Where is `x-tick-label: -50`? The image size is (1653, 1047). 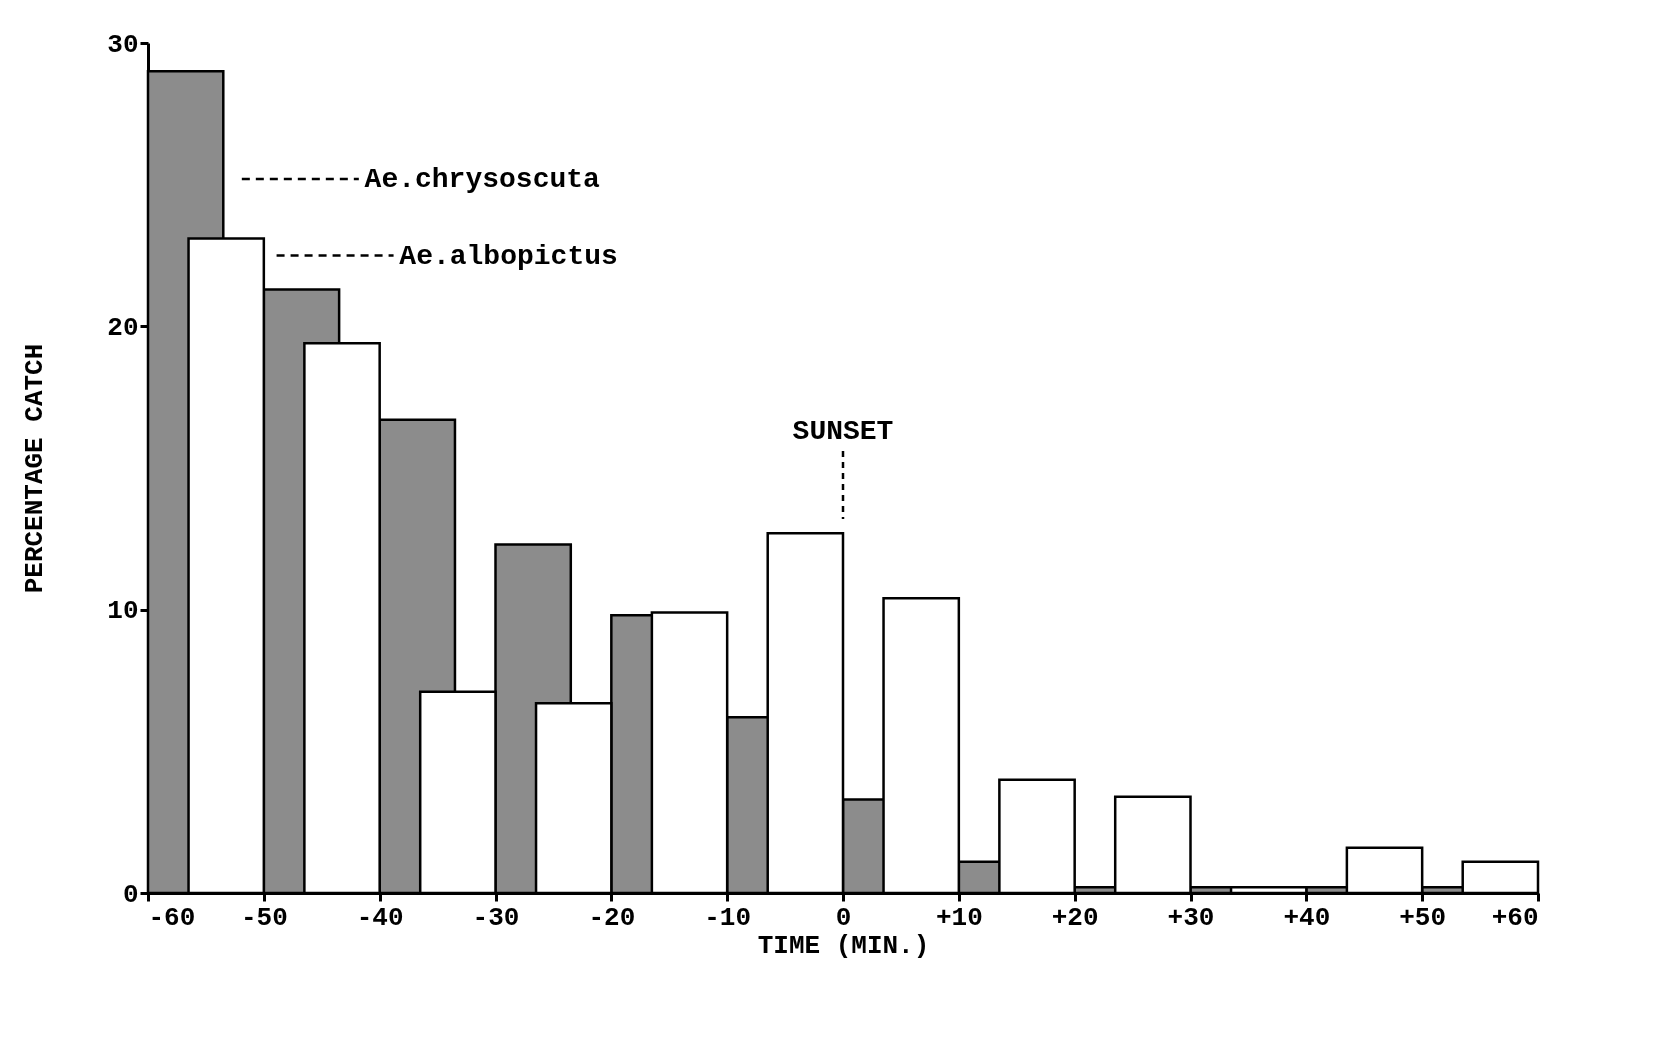 x-tick-label: -50 is located at coordinates (264, 917).